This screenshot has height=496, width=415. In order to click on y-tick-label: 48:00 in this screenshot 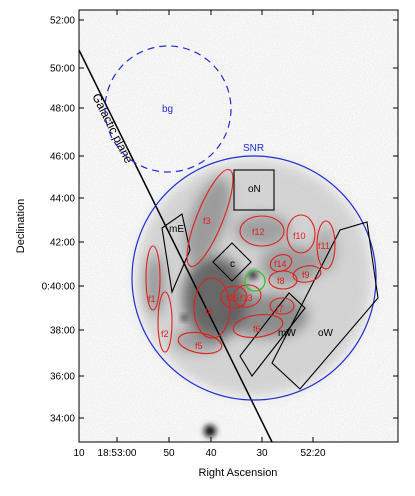, I will do `click(62, 109)`.